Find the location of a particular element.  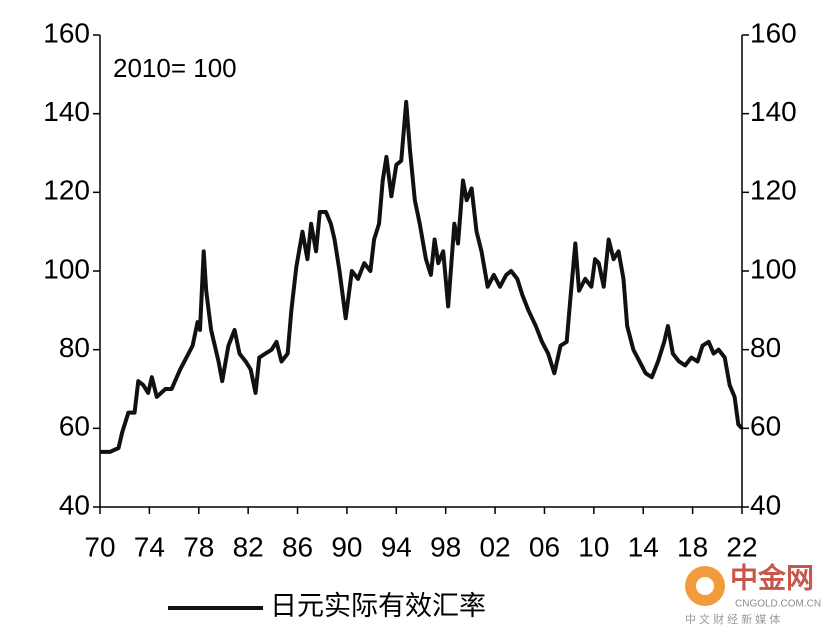

legend-label: 日元实际有效汇率 is located at coordinates (378, 606).